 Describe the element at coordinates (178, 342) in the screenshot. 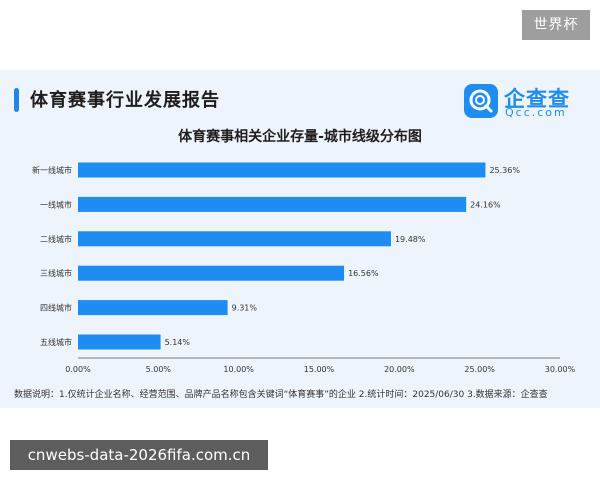

I see `value-label: 5.14%` at that location.